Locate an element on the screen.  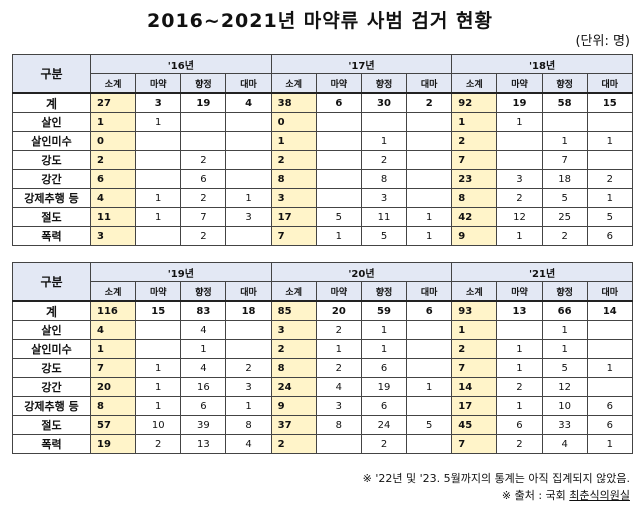
year-header: '20년 is located at coordinates (361, 272).